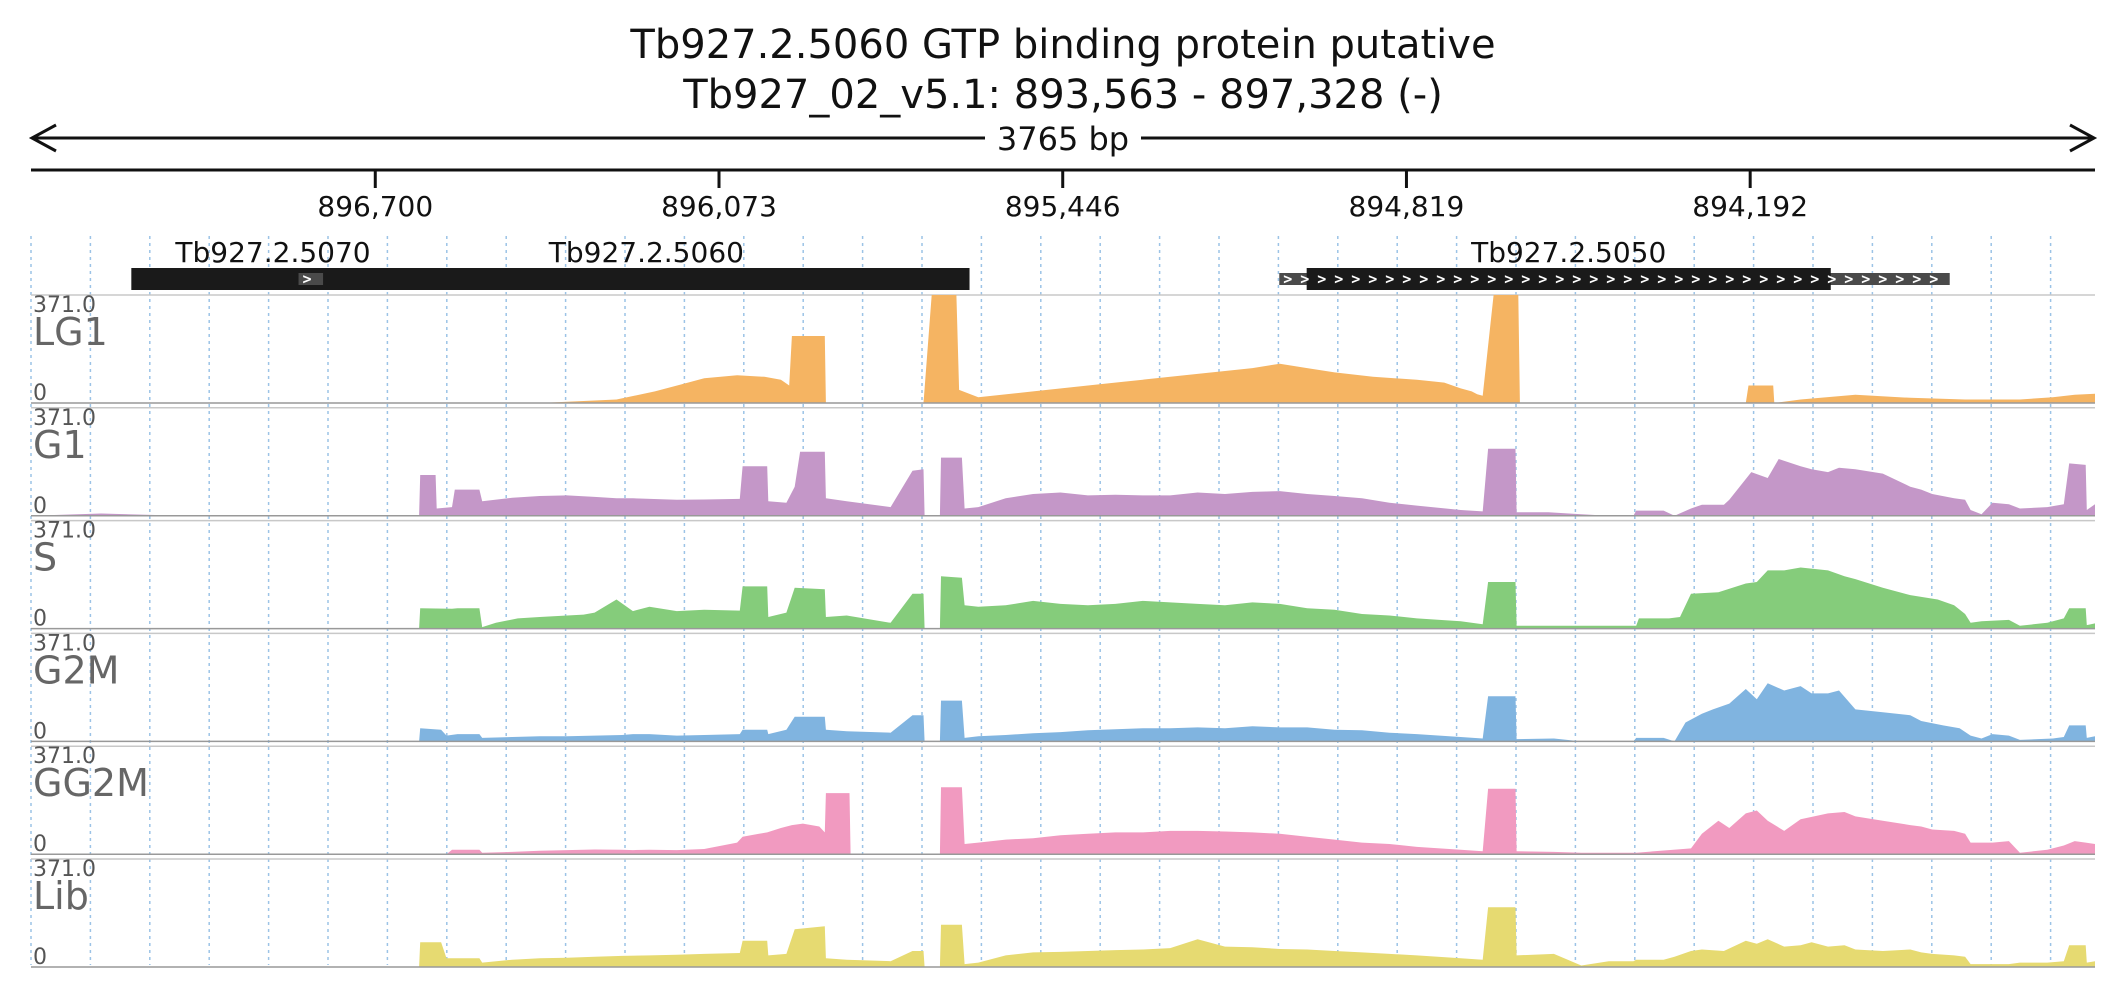  I want to click on tick-label: 894,819, so click(1407, 206).